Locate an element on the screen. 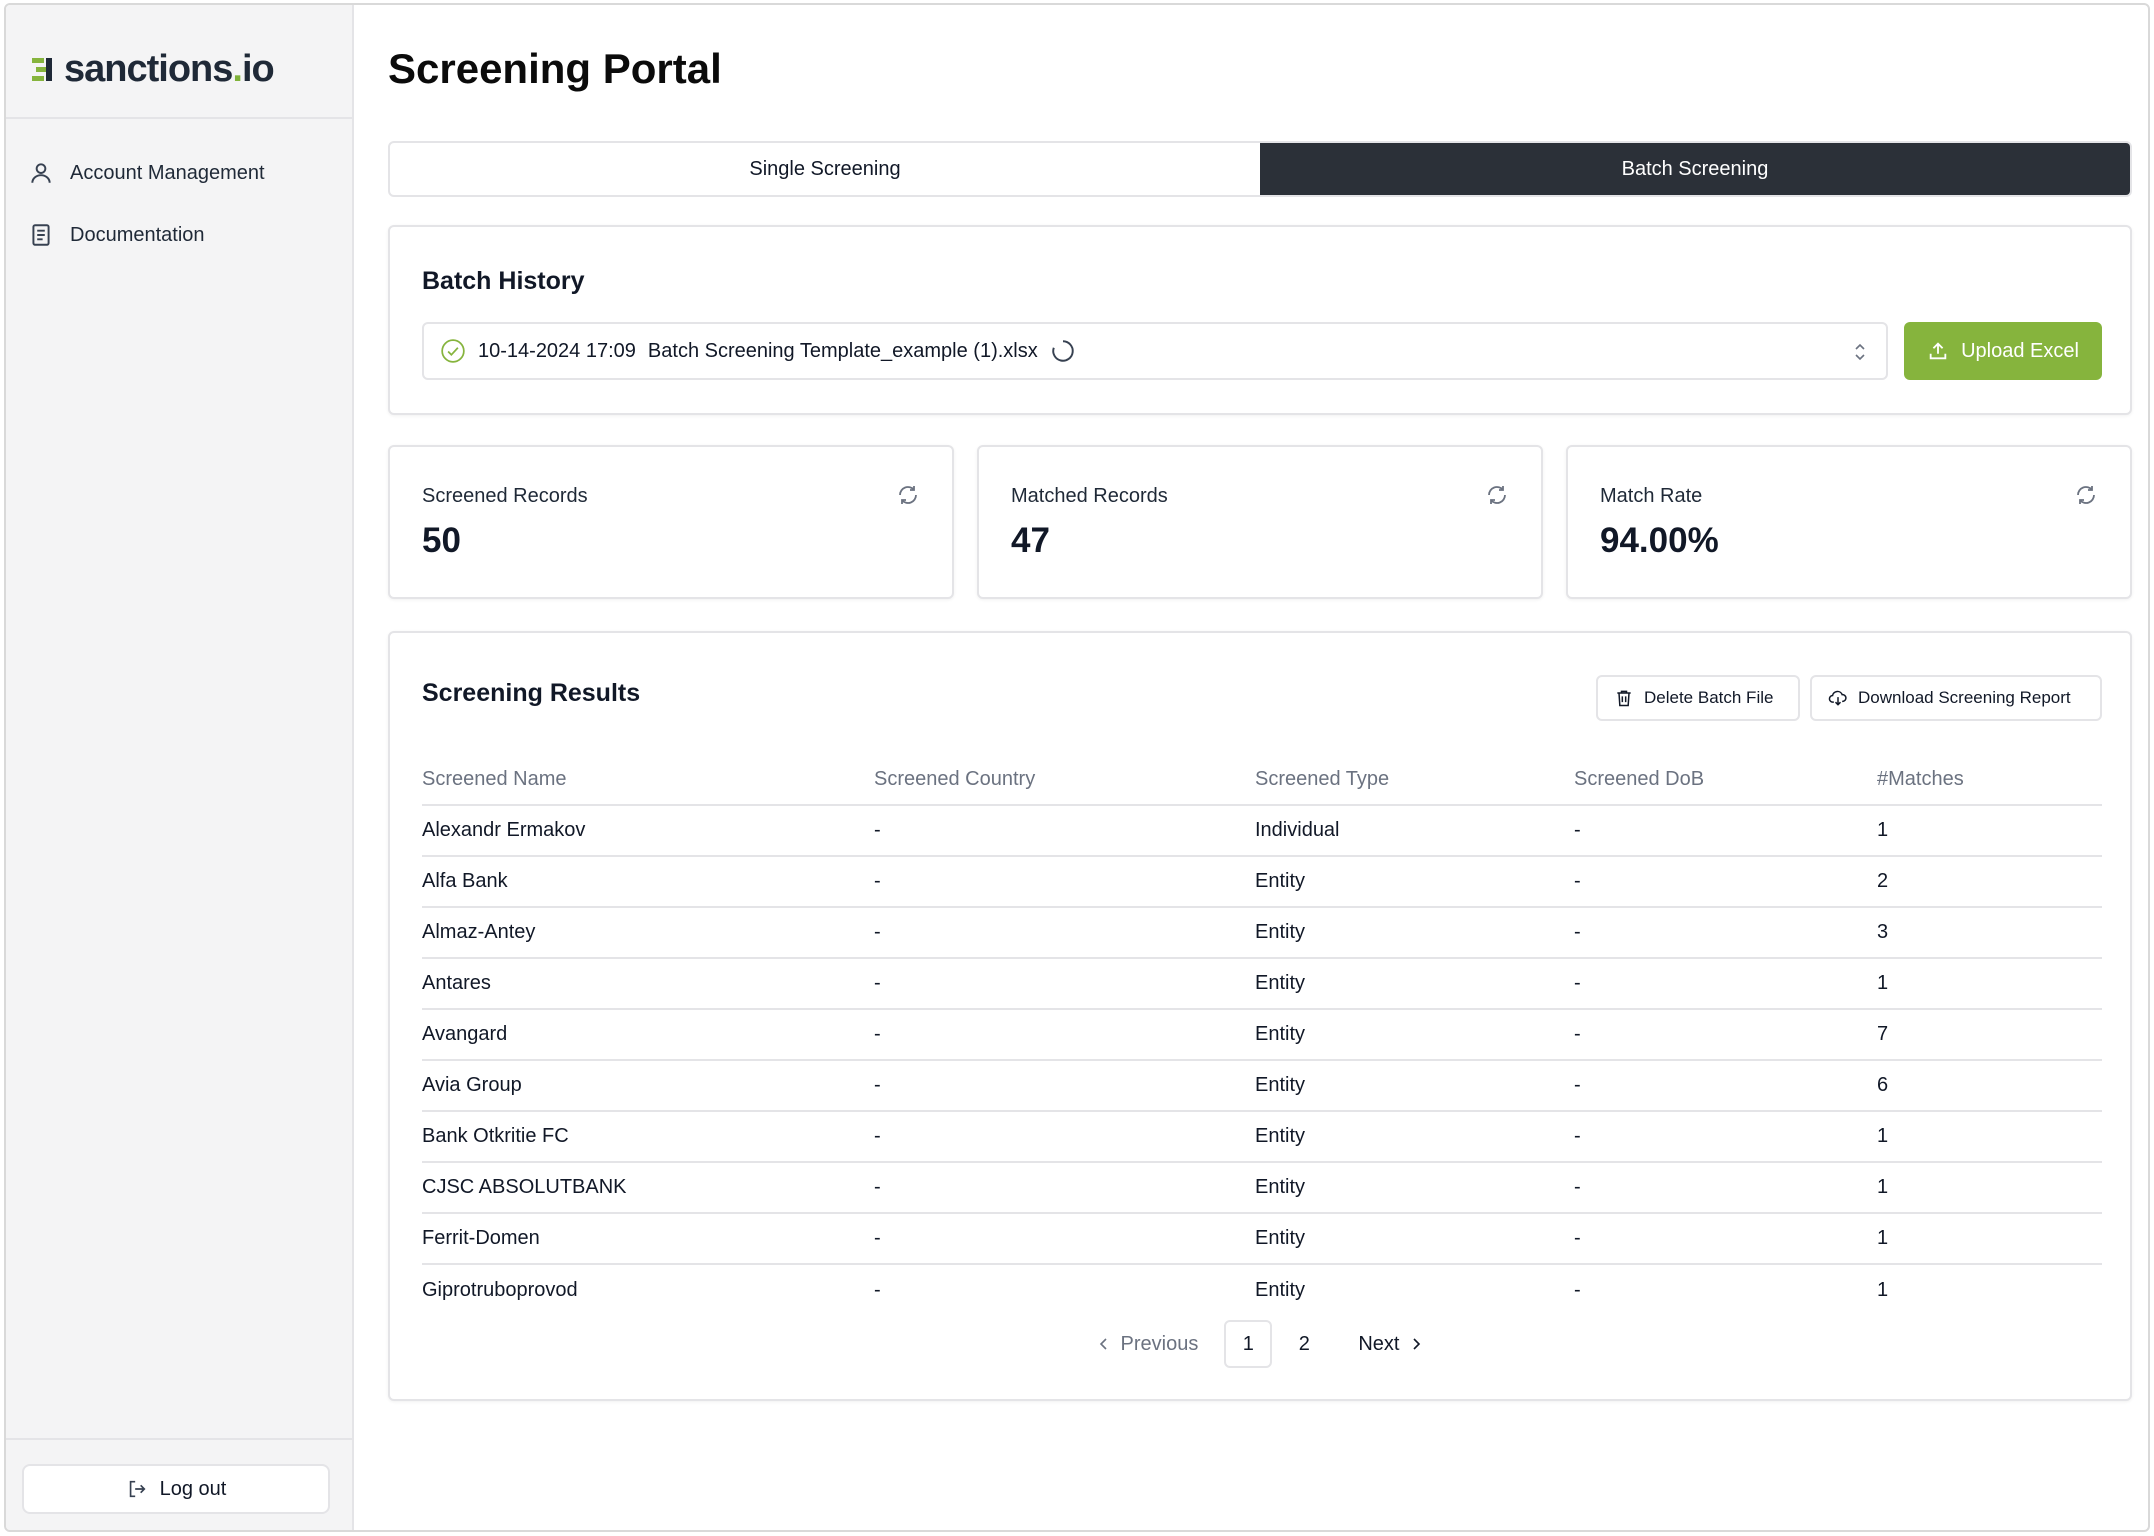  table-row: Alfa Bank - Entity -2 is located at coordinates (1262, 882).